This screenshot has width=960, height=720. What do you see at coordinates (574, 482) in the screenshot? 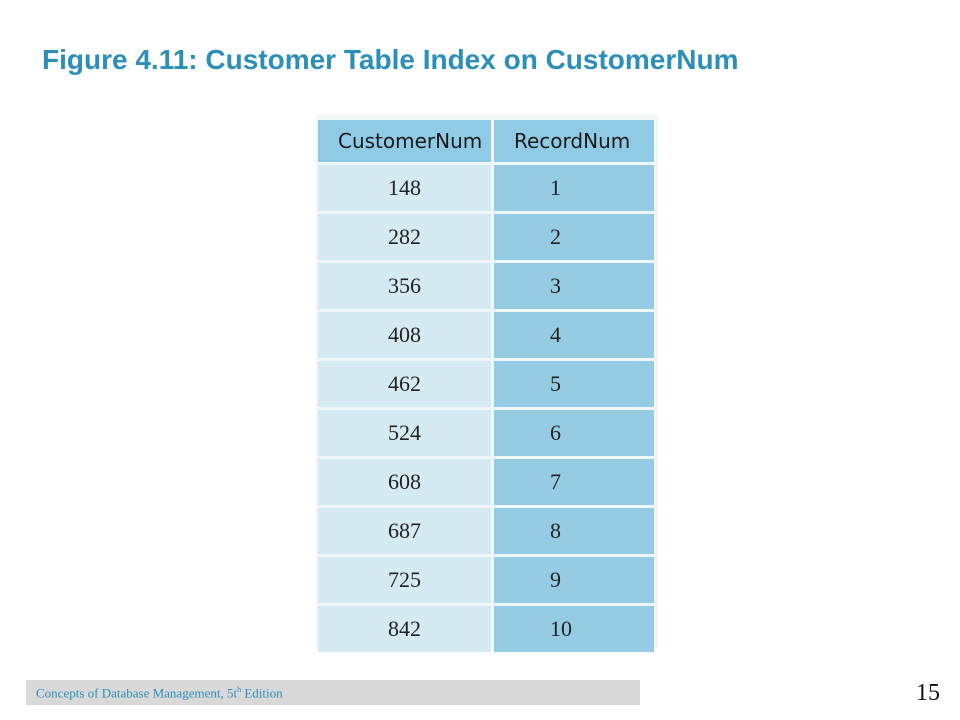
I see `recordnum-cell: 7` at bounding box center [574, 482].